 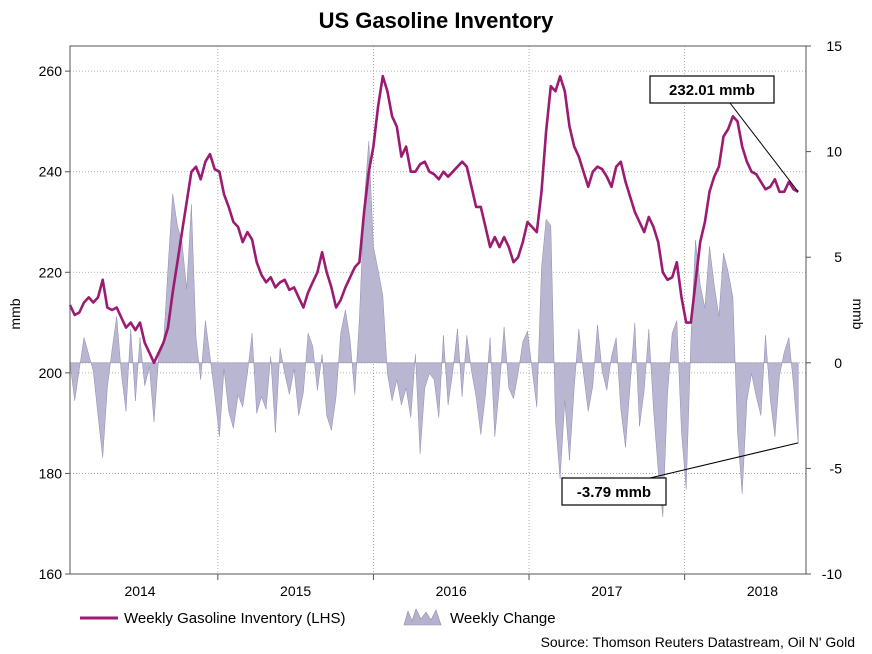 What do you see at coordinates (295, 591) in the screenshot?
I see `x-tick-label: 2015` at bounding box center [295, 591].